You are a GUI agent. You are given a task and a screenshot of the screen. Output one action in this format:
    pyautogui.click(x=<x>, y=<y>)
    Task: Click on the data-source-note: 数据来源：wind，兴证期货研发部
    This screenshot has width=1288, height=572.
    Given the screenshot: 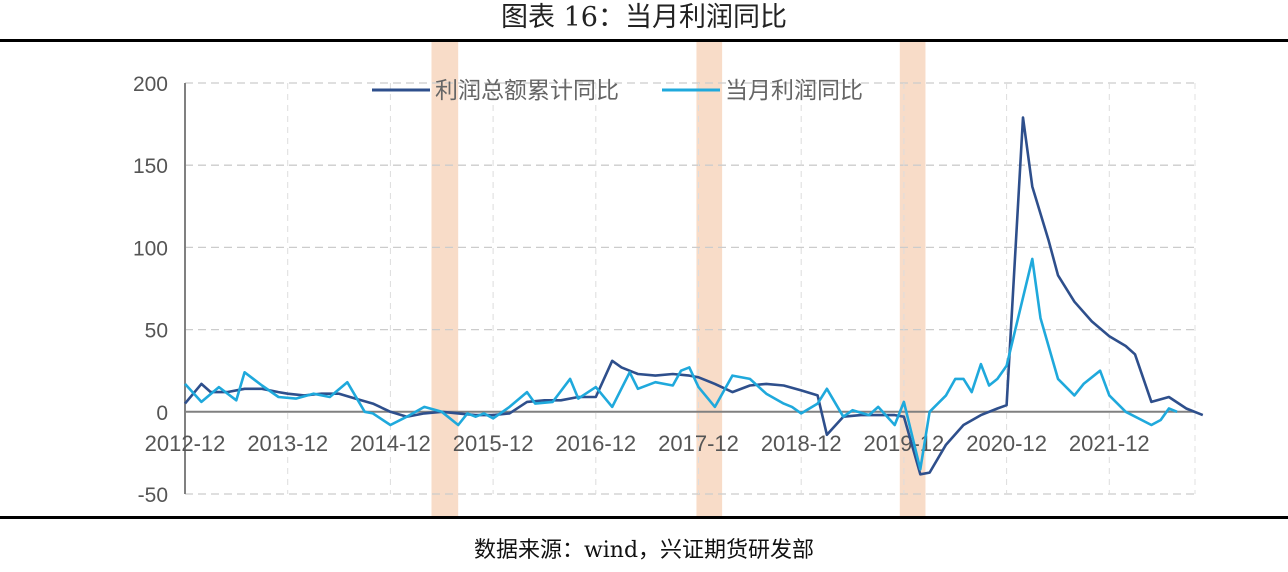 What is the action you would take?
    pyautogui.click(x=644, y=550)
    